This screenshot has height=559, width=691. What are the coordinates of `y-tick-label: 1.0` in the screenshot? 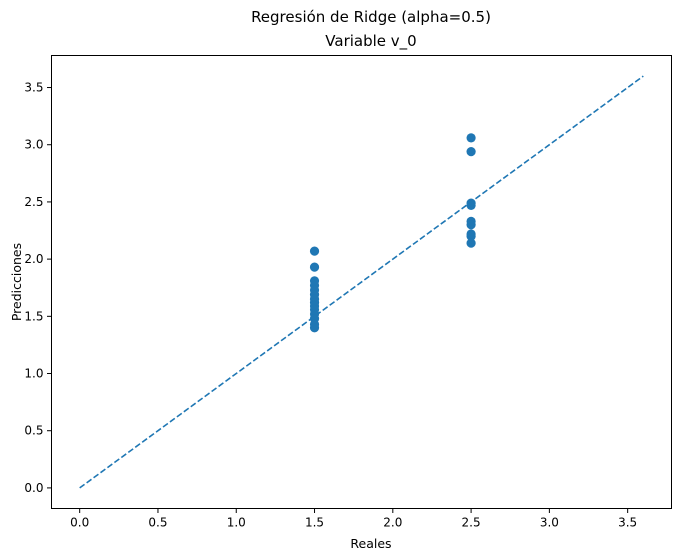 It's located at (33, 374).